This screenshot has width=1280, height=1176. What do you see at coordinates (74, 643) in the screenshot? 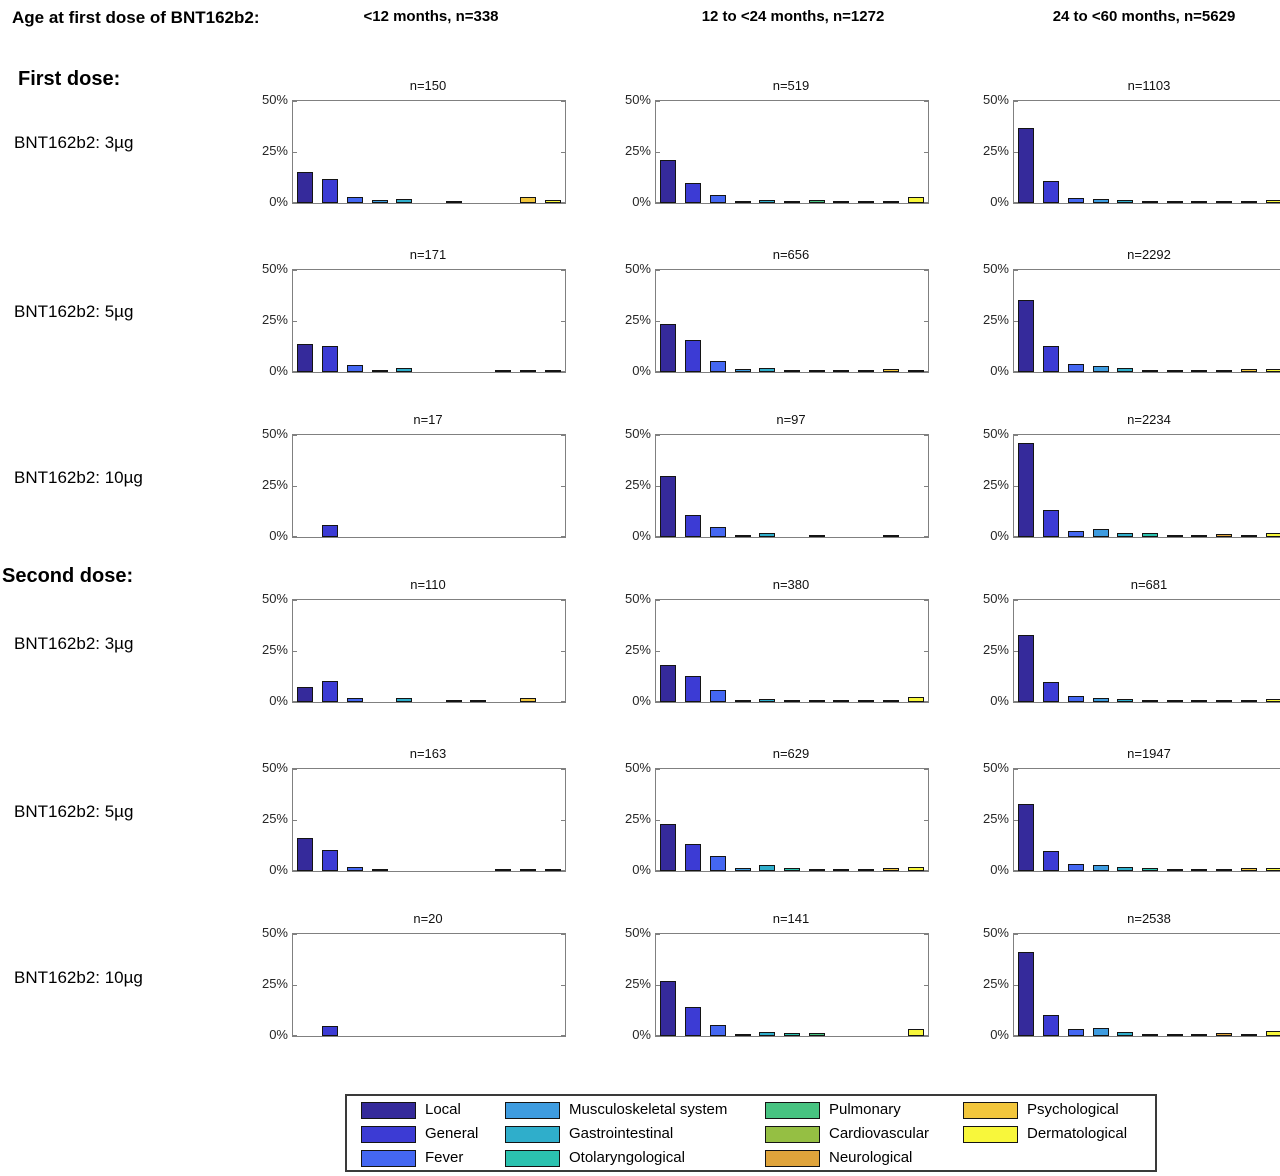
I see `dose-label-second-3ug: BNT162b2: 3µg` at bounding box center [74, 643].